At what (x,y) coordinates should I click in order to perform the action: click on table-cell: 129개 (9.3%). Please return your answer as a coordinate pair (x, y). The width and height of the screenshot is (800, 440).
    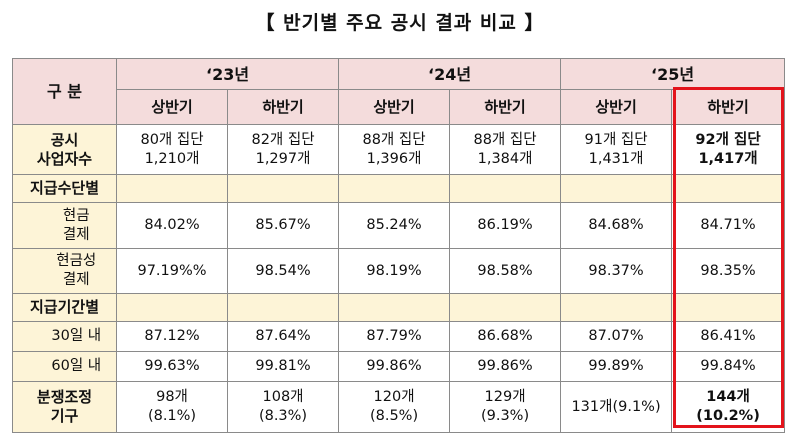
    Looking at the image, I should click on (505, 407).